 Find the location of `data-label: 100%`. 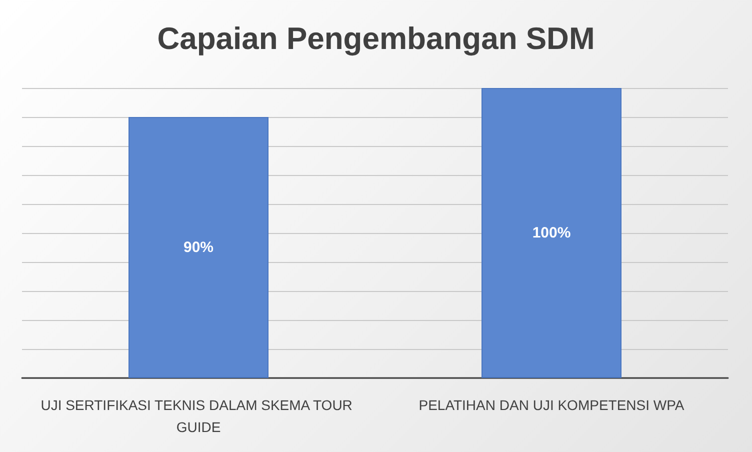

data-label: 100% is located at coordinates (551, 233).